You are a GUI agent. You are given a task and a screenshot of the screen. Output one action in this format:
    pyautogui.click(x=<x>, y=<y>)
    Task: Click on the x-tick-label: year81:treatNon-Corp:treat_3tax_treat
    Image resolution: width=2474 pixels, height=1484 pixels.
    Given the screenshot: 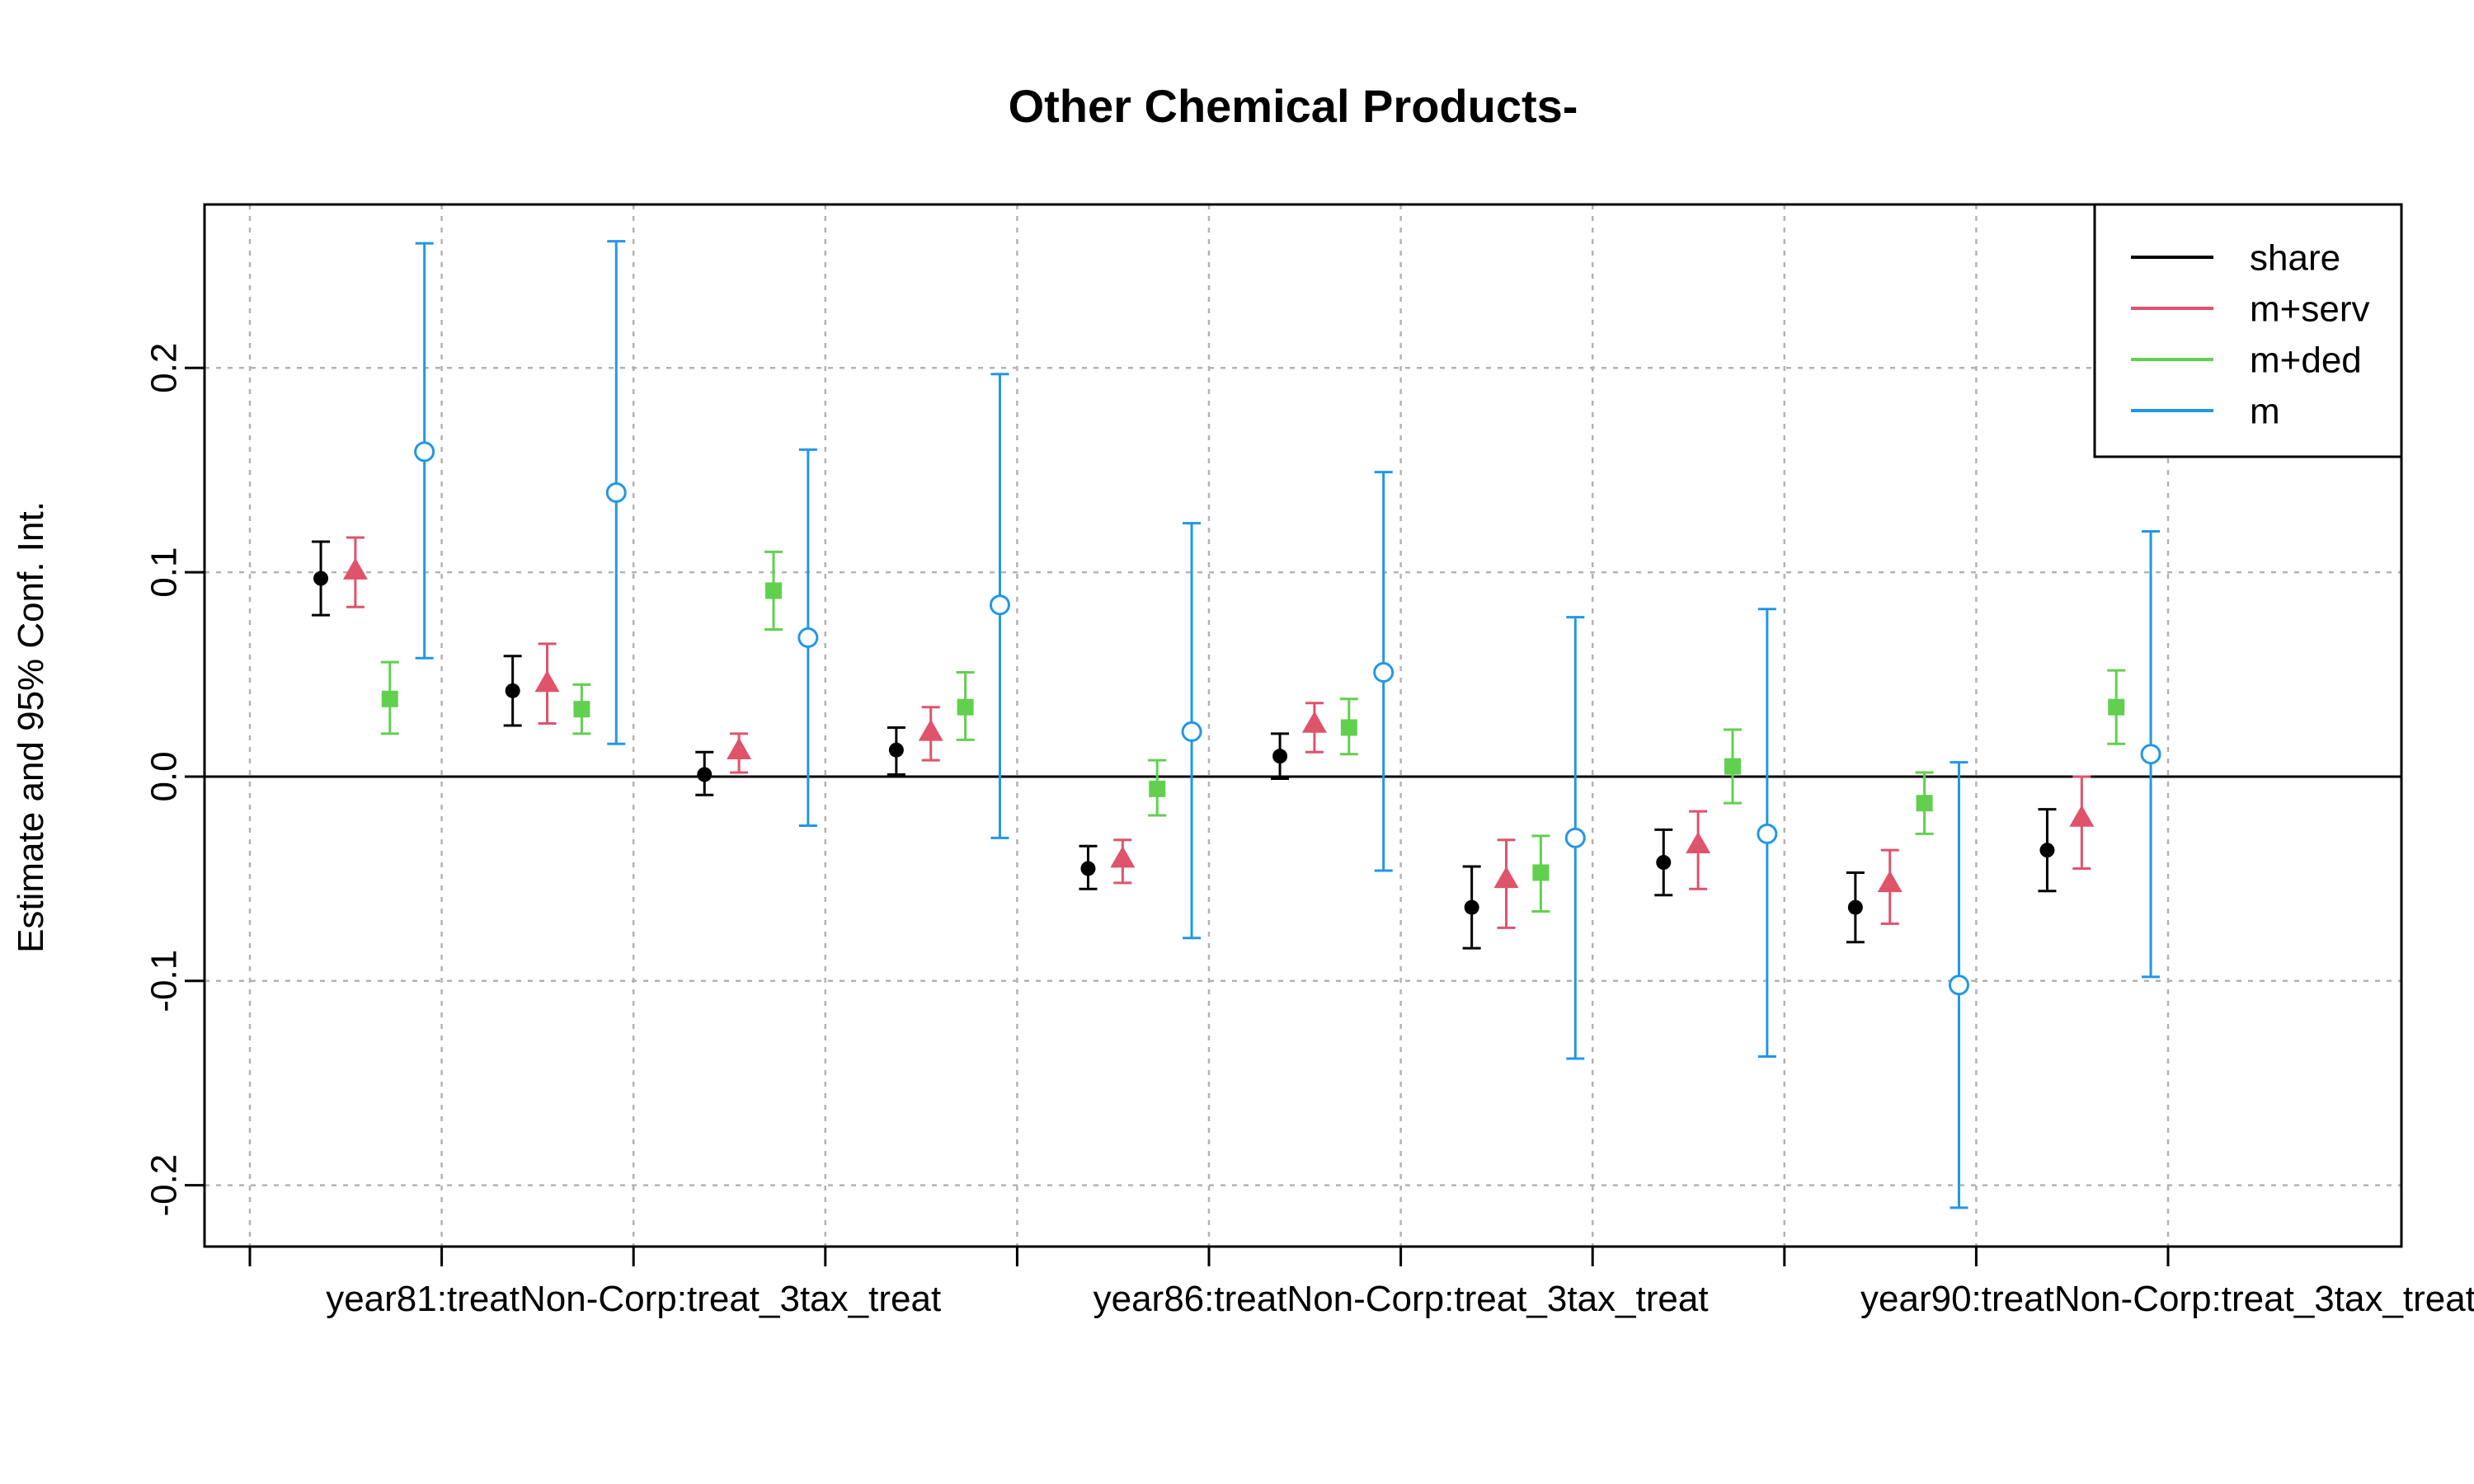 What is the action you would take?
    pyautogui.click(x=633, y=1299)
    